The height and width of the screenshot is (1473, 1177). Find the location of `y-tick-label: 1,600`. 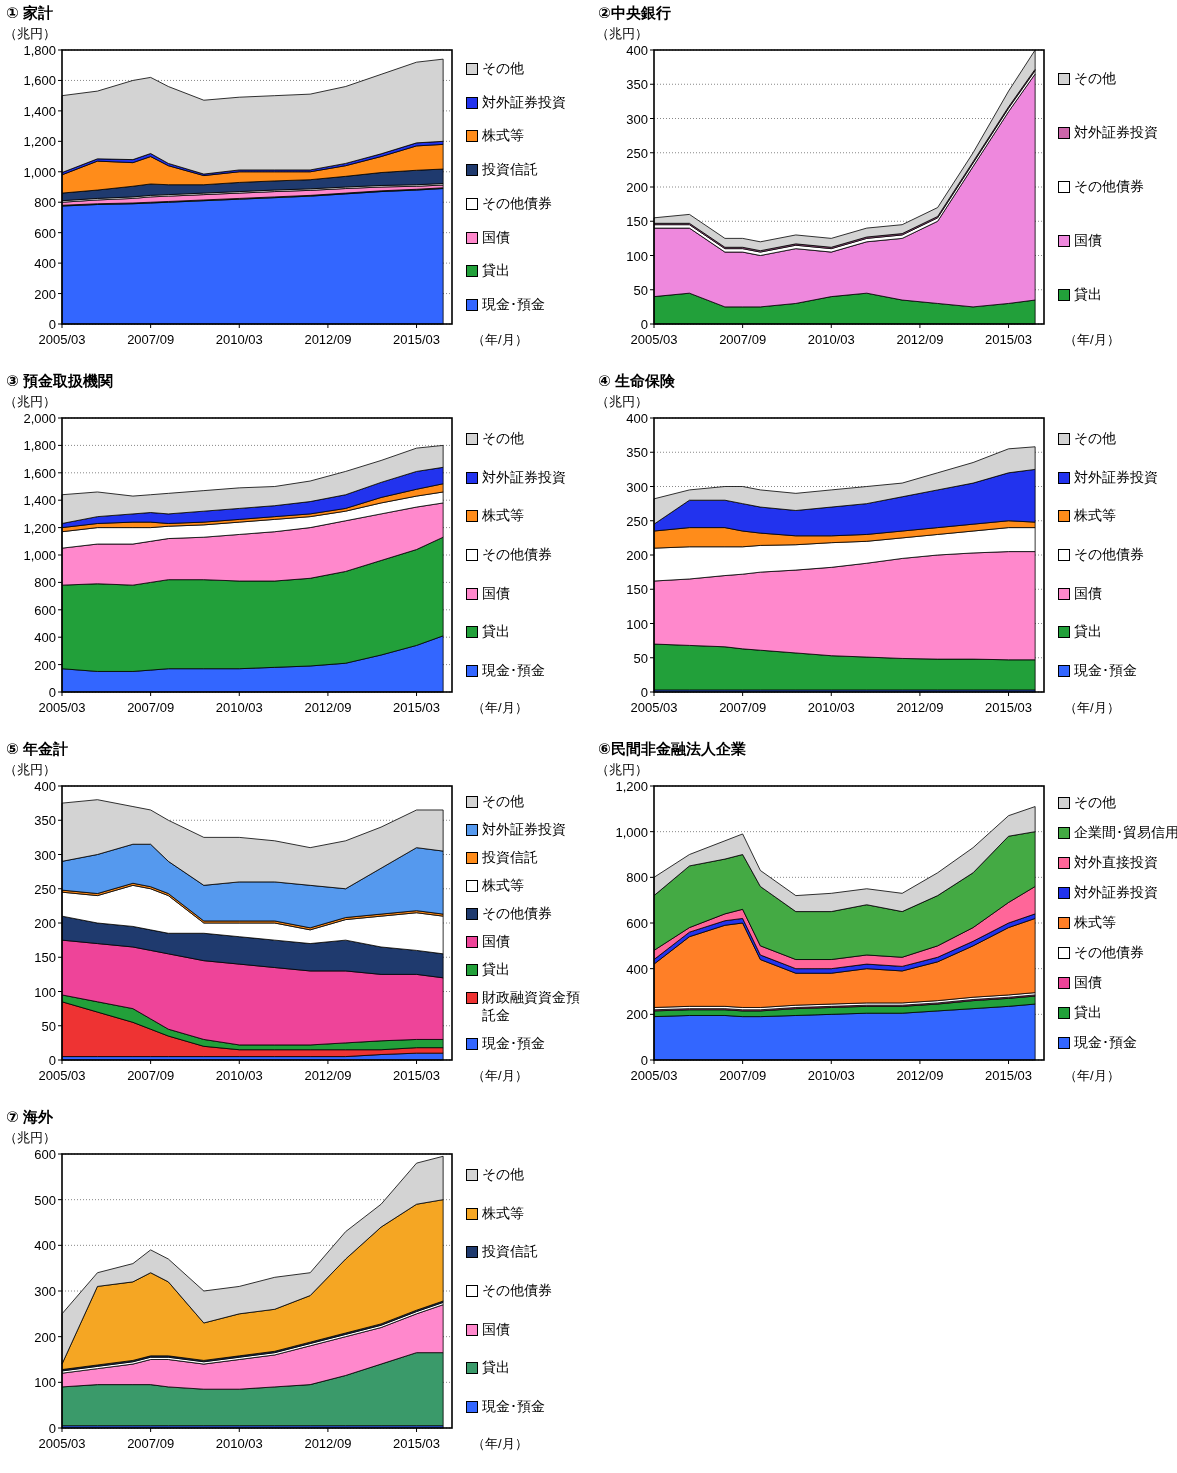

y-tick-label: 1,600 is located at coordinates (39, 81).